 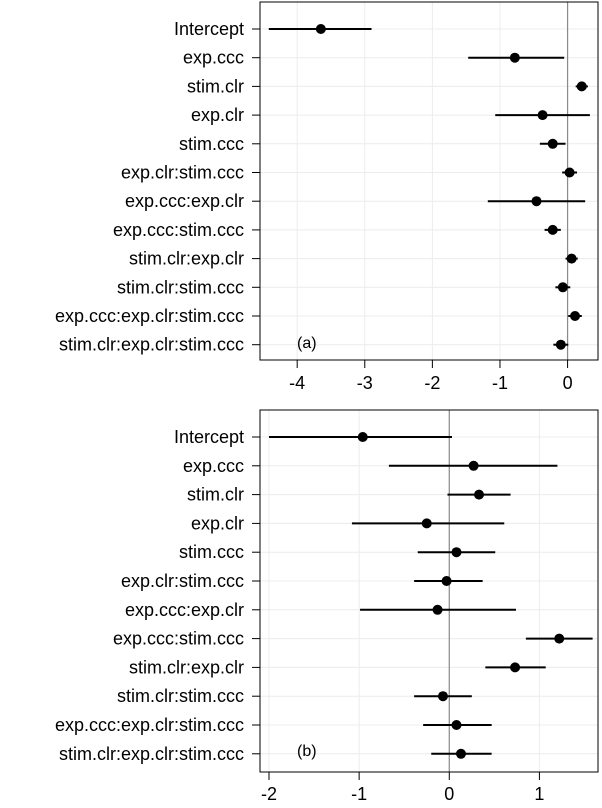 I want to click on panel-label: (b), so click(x=307, y=751).